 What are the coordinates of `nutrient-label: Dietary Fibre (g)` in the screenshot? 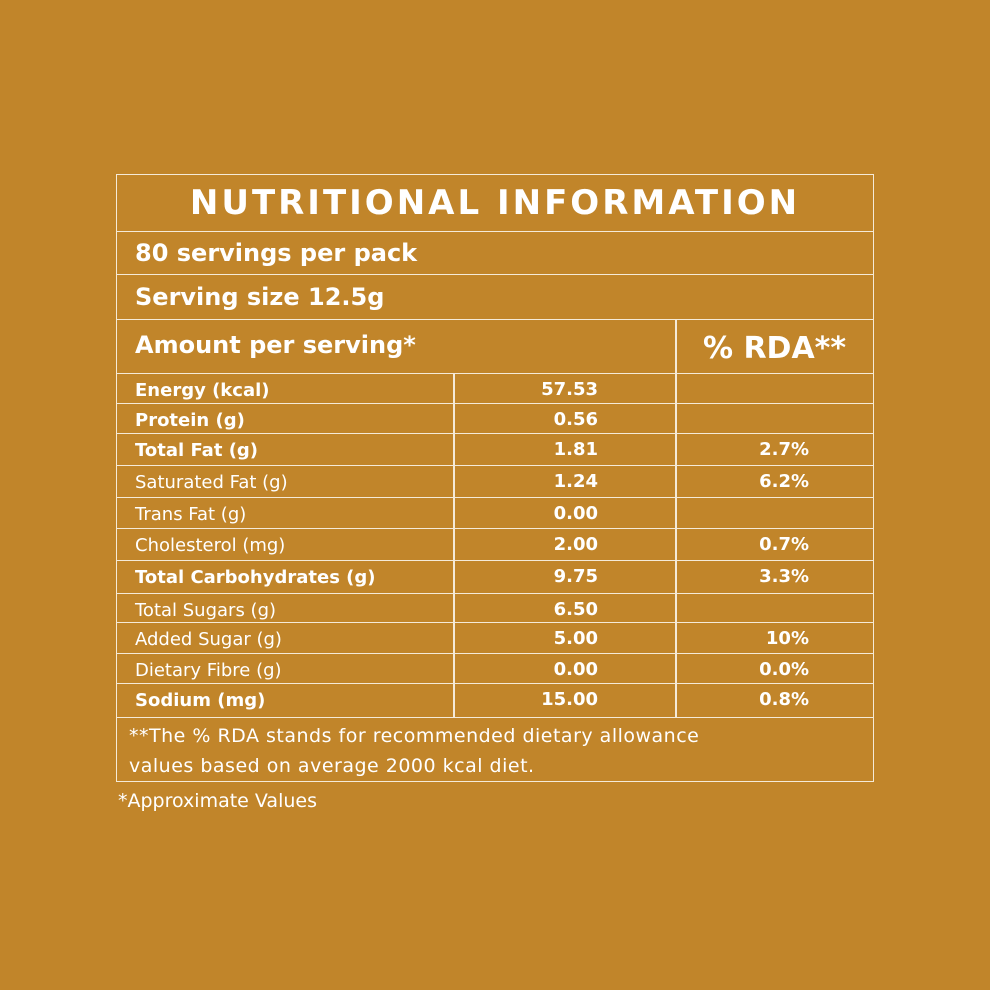 It's located at (208, 670).